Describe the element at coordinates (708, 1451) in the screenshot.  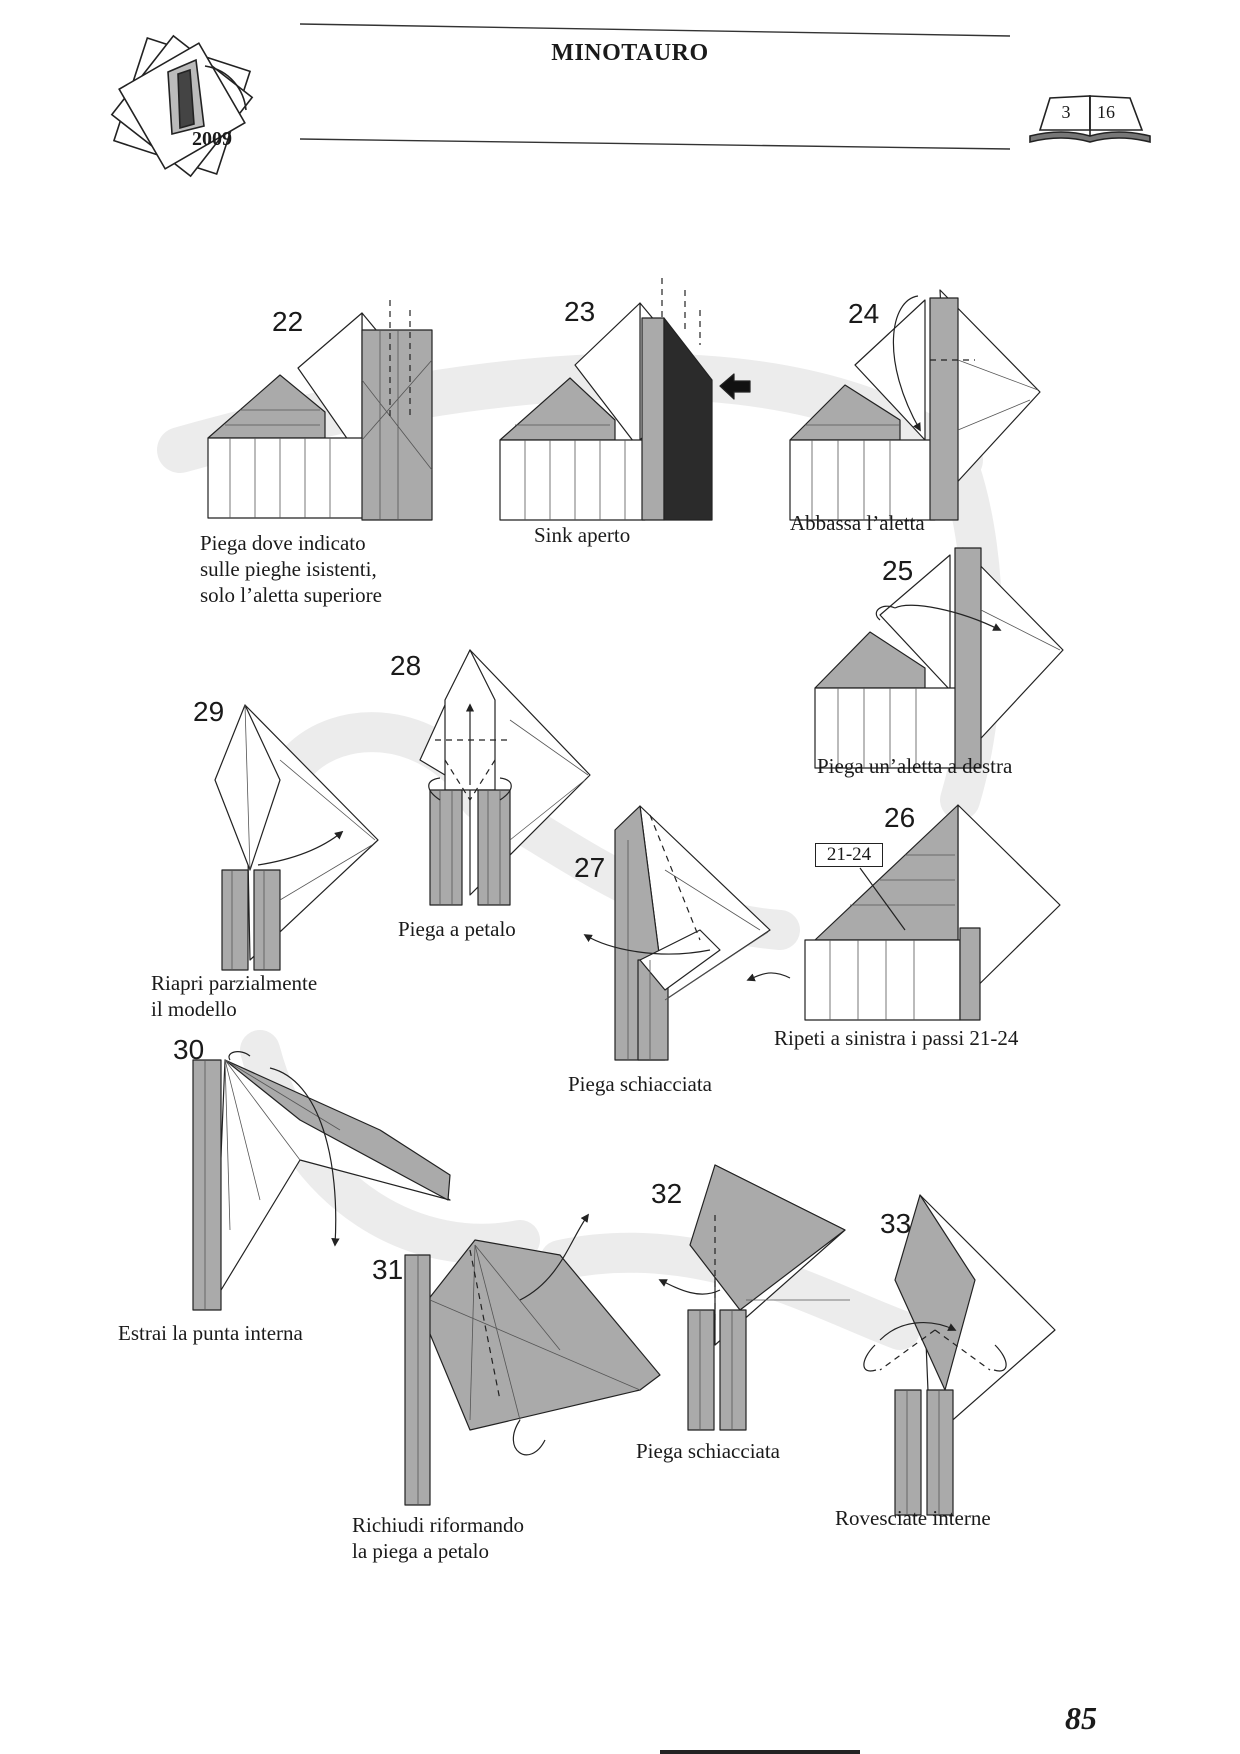
I see `step-32-caption: Piega schiacciata` at that location.